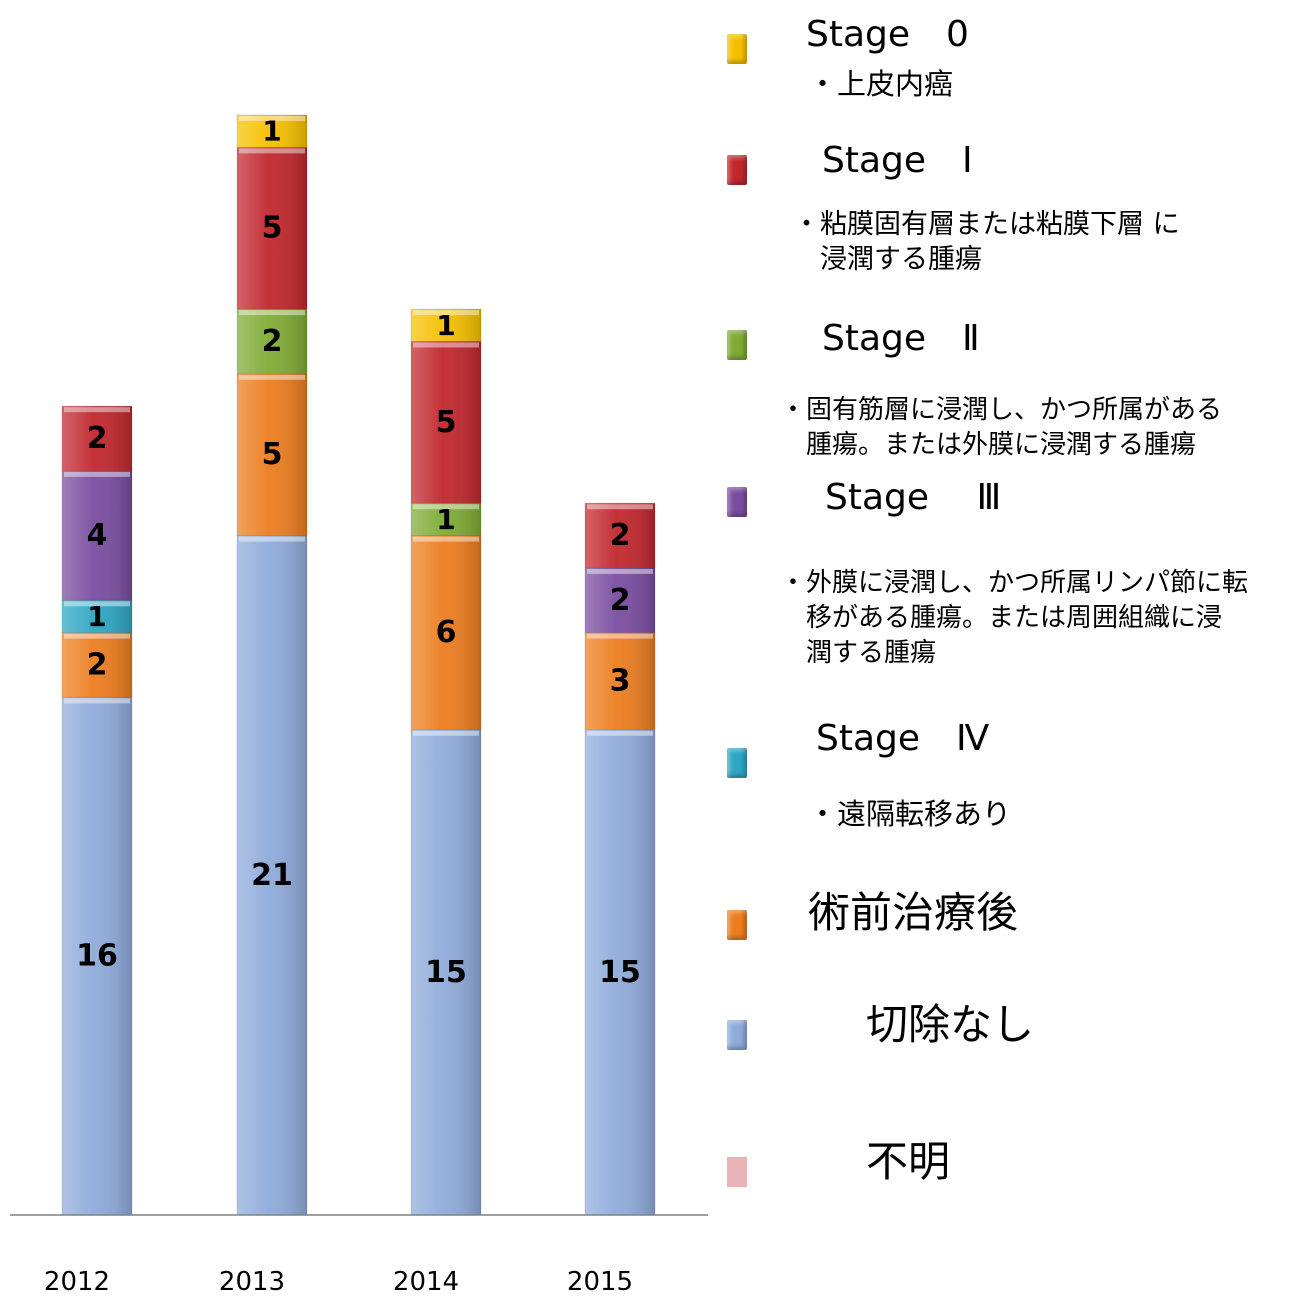  I want to click on data-label-2014-4: 1, so click(445, 519).